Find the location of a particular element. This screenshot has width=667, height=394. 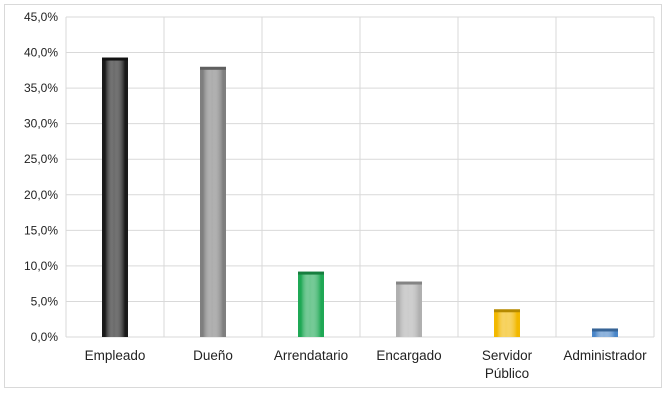

x-tick-label: Arrendatario is located at coordinates (311, 355).